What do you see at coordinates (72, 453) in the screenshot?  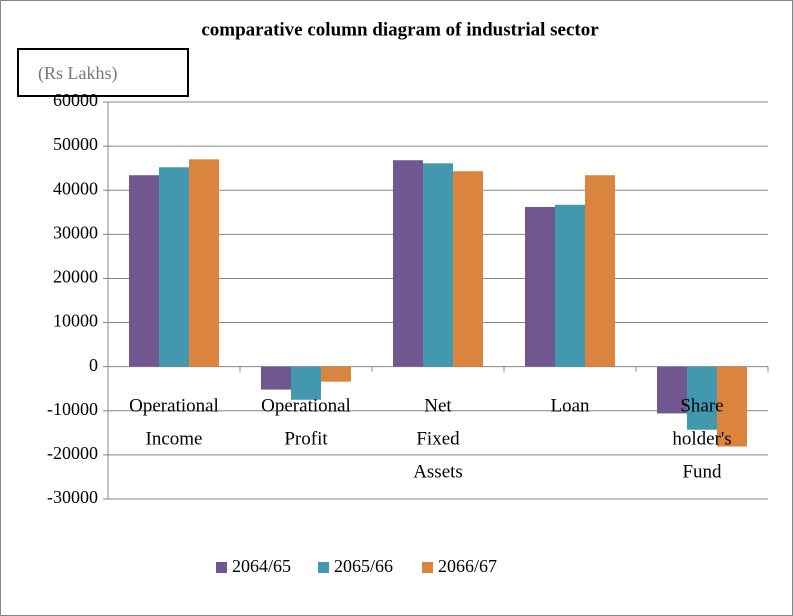 I see `y-tick-label: -20000` at bounding box center [72, 453].